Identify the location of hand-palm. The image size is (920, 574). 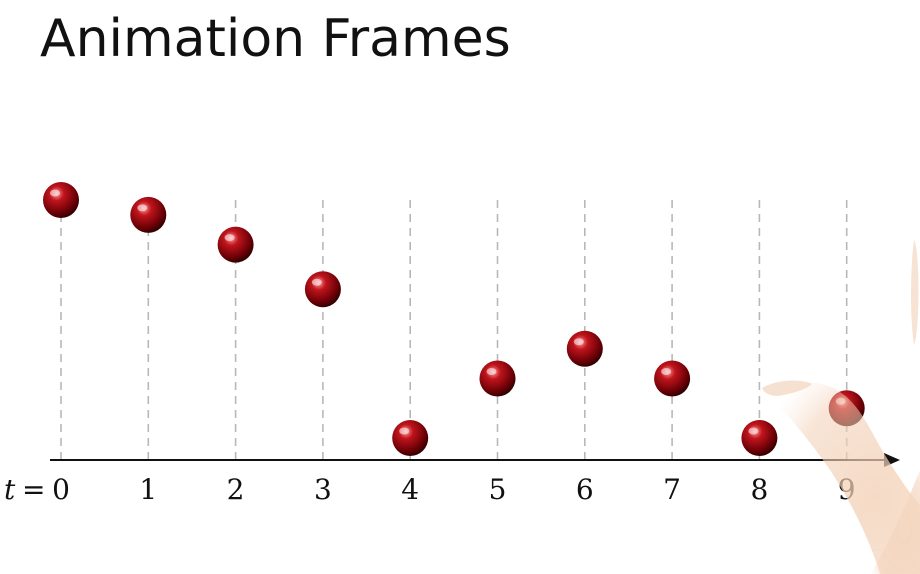
(845, 478).